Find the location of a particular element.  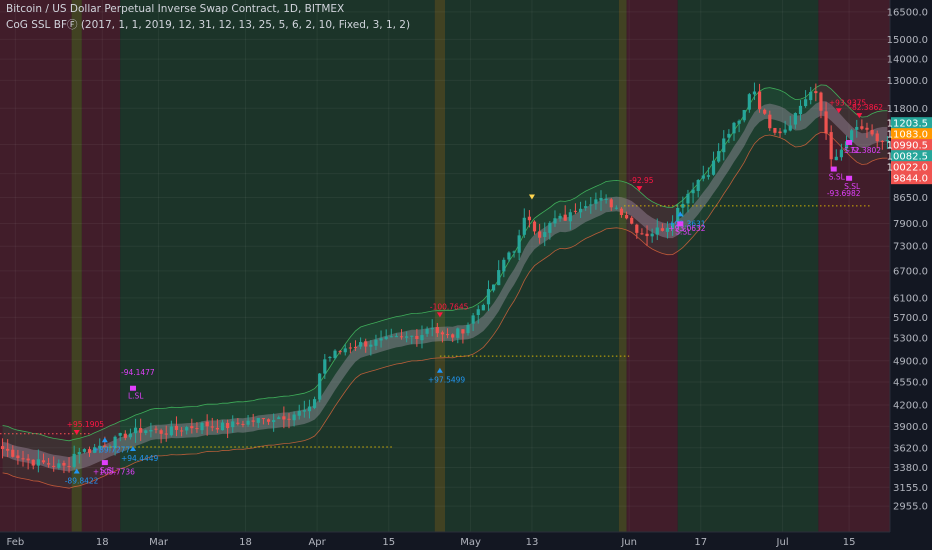

price-tick-label: 4550.0 is located at coordinates (910, 383).